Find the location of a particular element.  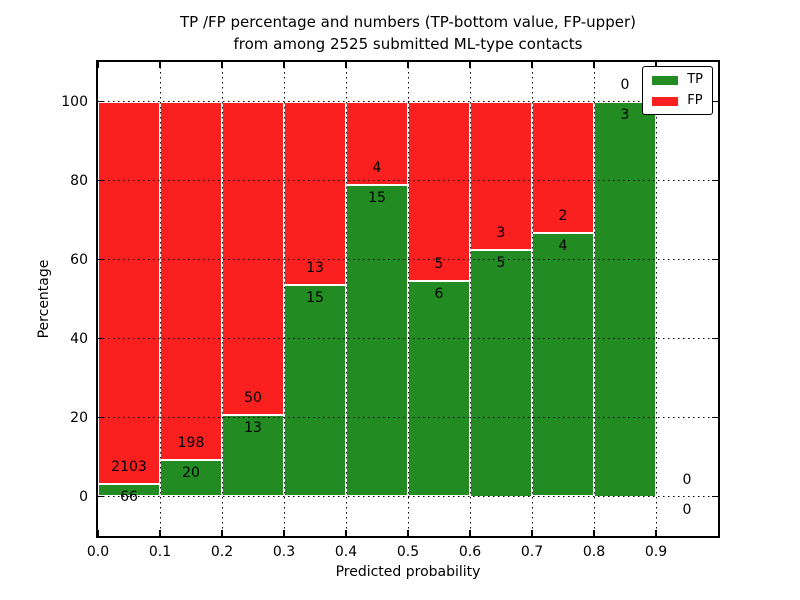

legend-box: TP FP is located at coordinates (677, 90).